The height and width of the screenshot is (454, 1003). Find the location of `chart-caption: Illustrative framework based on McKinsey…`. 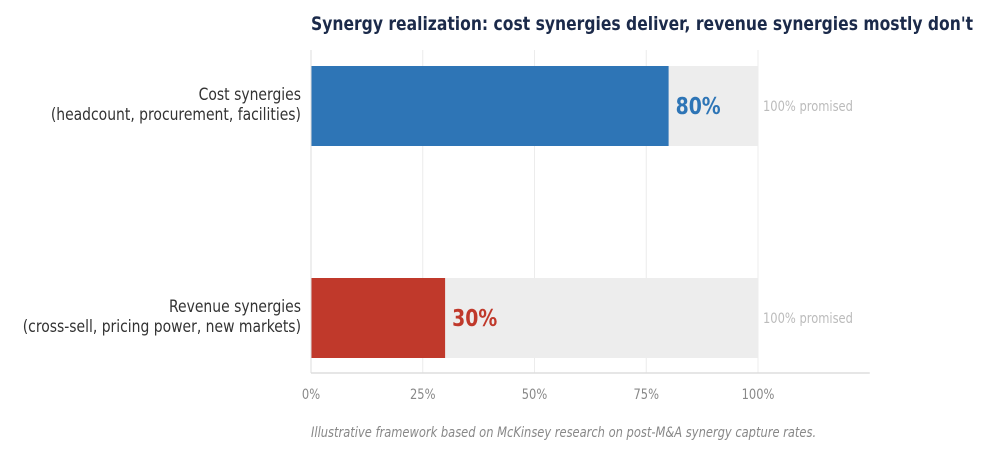

chart-caption: Illustrative framework based on McKinsey… is located at coordinates (563, 433).